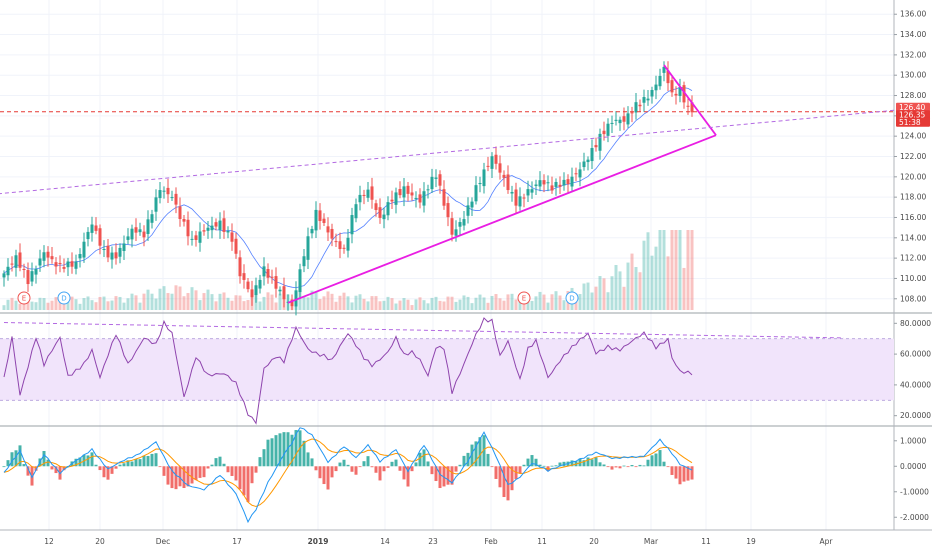 This screenshot has height=550, width=932. What do you see at coordinates (572, 298) in the screenshot?
I see `dividend-badge` at bounding box center [572, 298].